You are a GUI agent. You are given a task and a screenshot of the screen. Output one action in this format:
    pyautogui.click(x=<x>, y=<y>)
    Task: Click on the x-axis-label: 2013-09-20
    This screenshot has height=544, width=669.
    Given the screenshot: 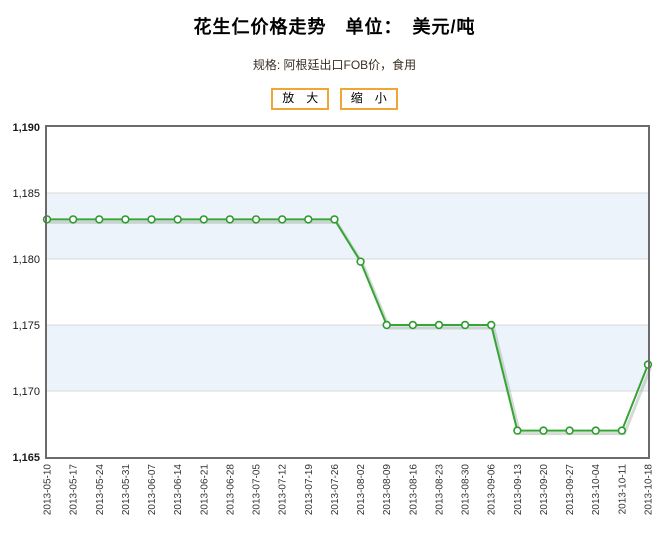 What is the action you would take?
    pyautogui.click(x=544, y=490)
    